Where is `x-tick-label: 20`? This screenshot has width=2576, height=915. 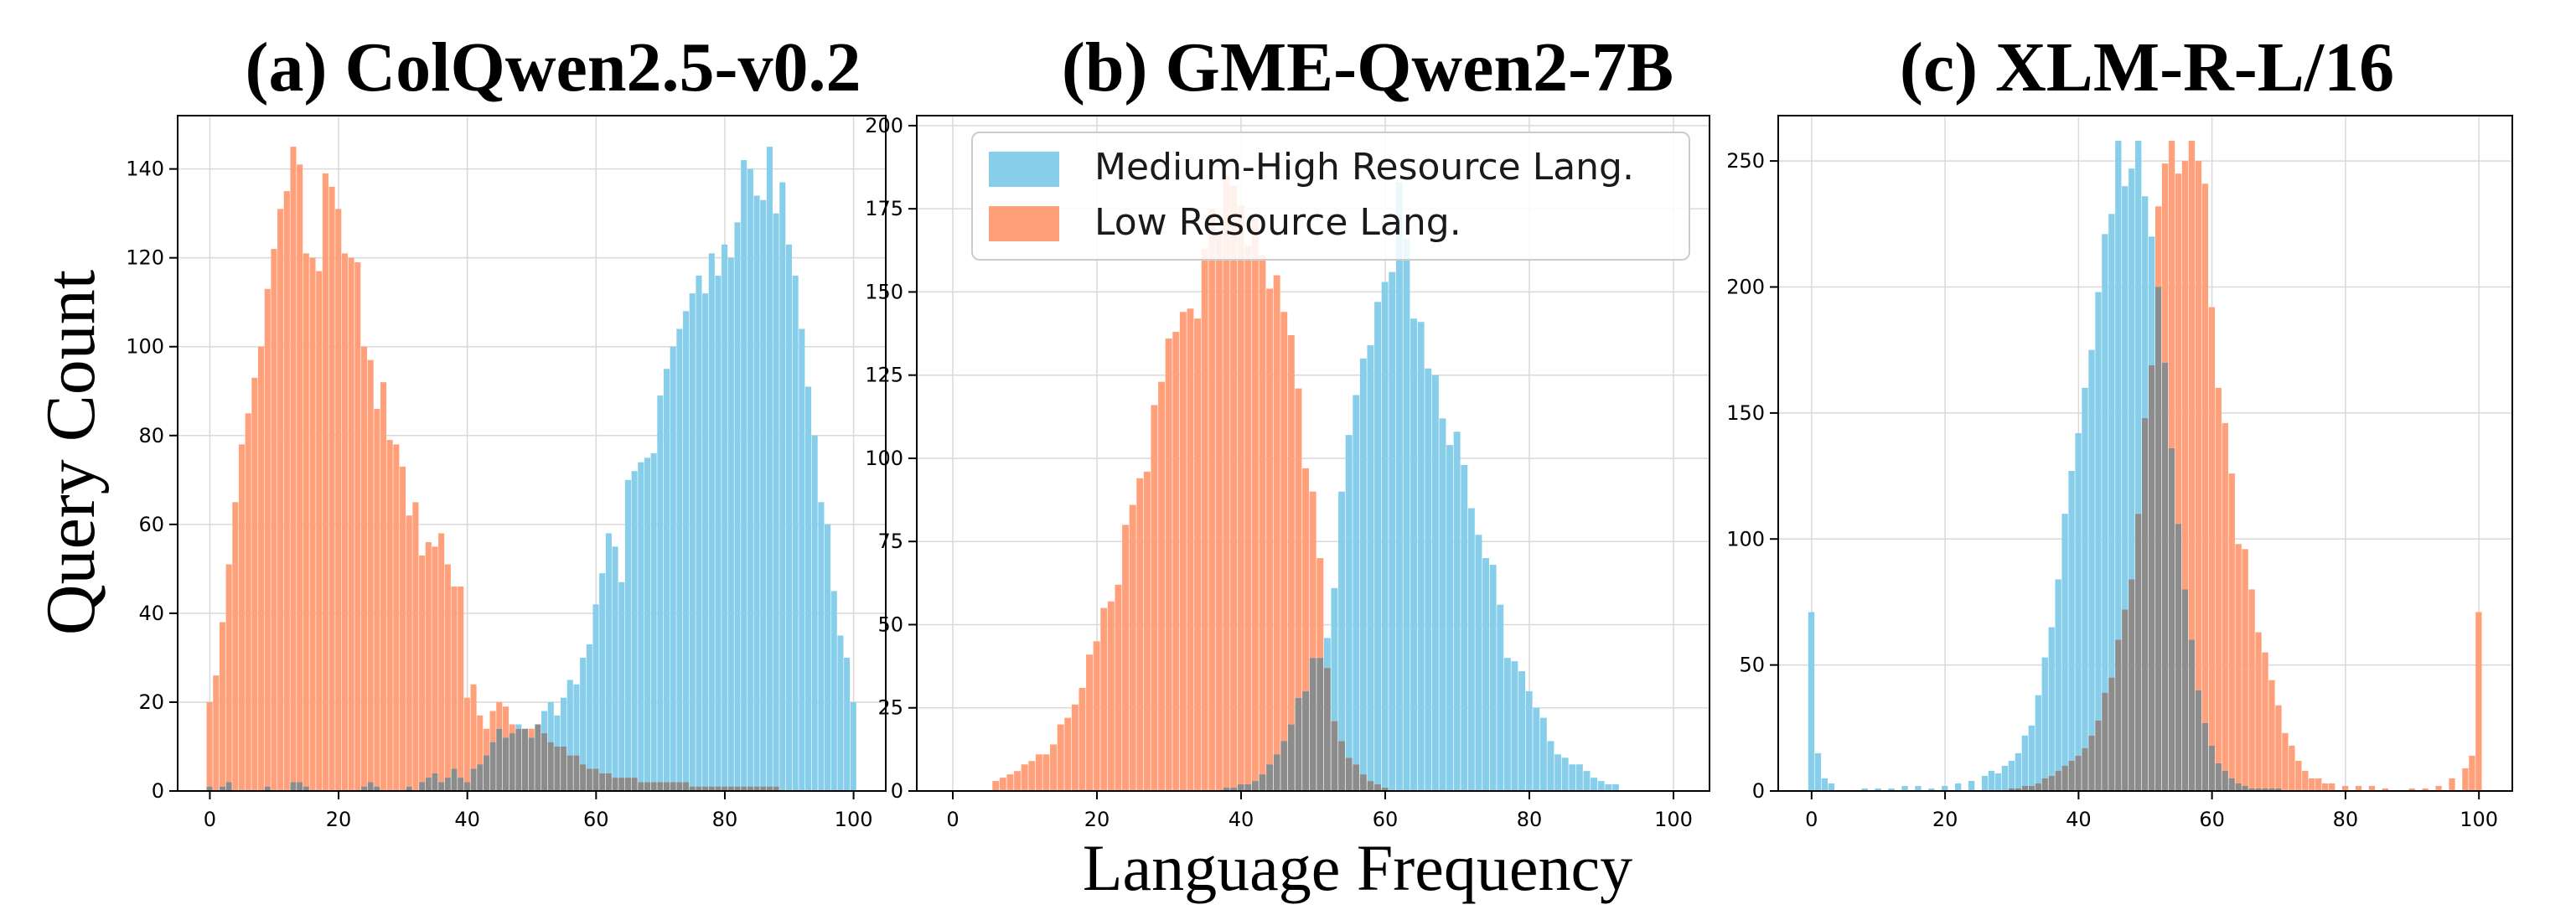 x-tick-label: 20 is located at coordinates (1945, 819).